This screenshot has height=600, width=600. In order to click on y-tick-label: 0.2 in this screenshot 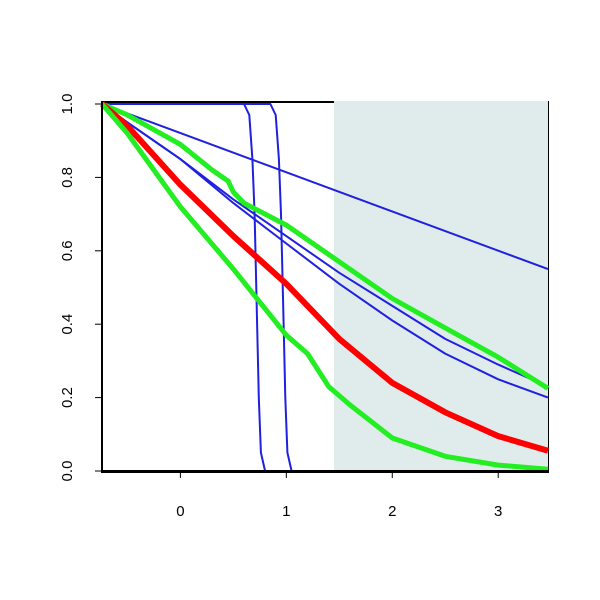, I will do `click(67, 397)`.